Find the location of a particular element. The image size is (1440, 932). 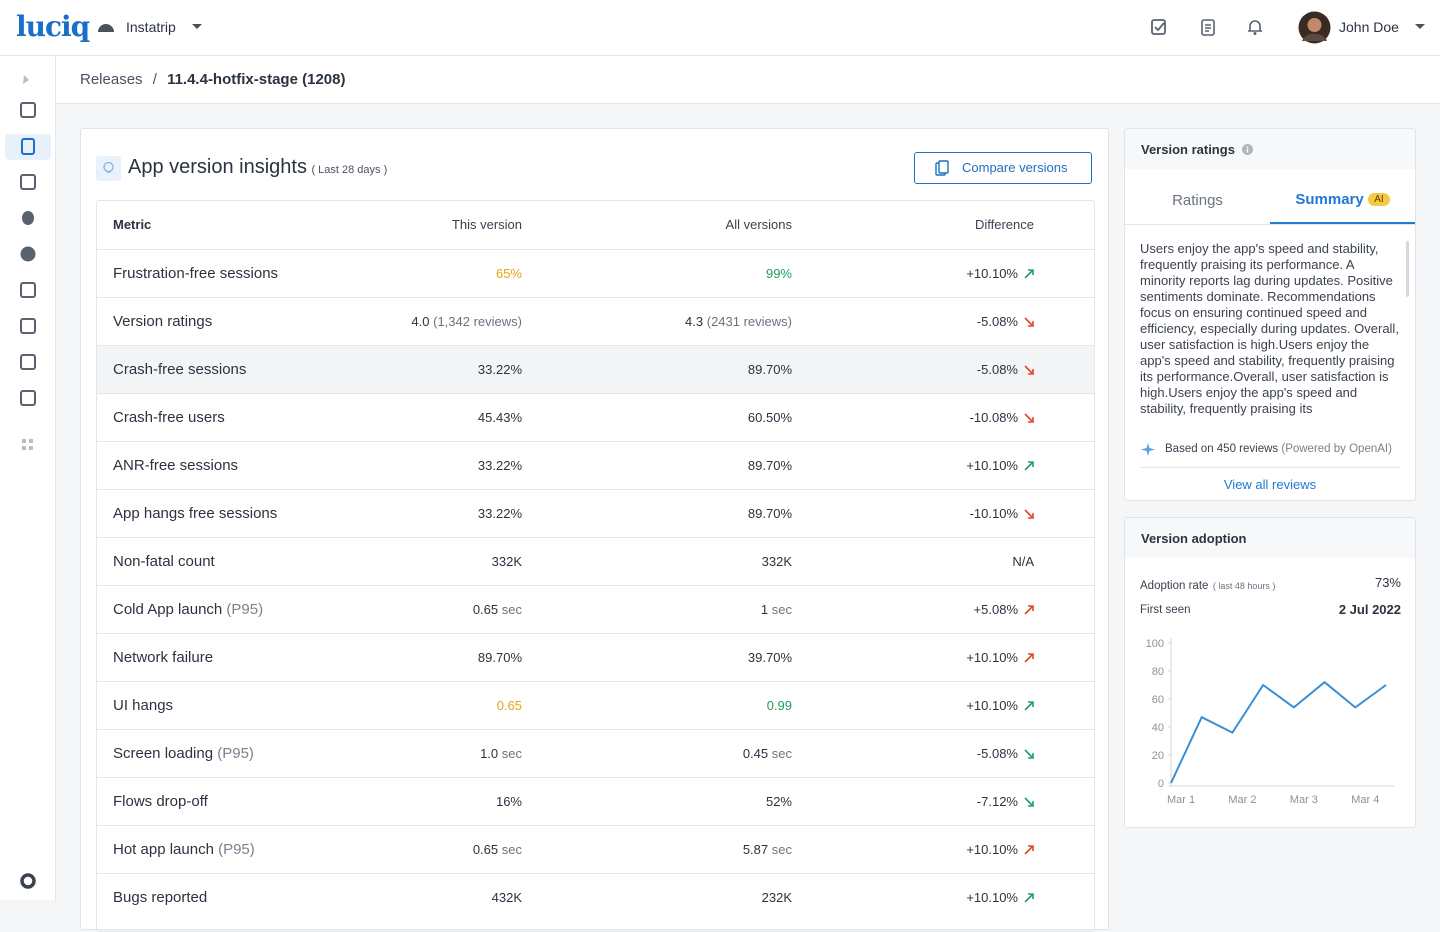

metric-name: Crash-free sessions is located at coordinates (180, 369).